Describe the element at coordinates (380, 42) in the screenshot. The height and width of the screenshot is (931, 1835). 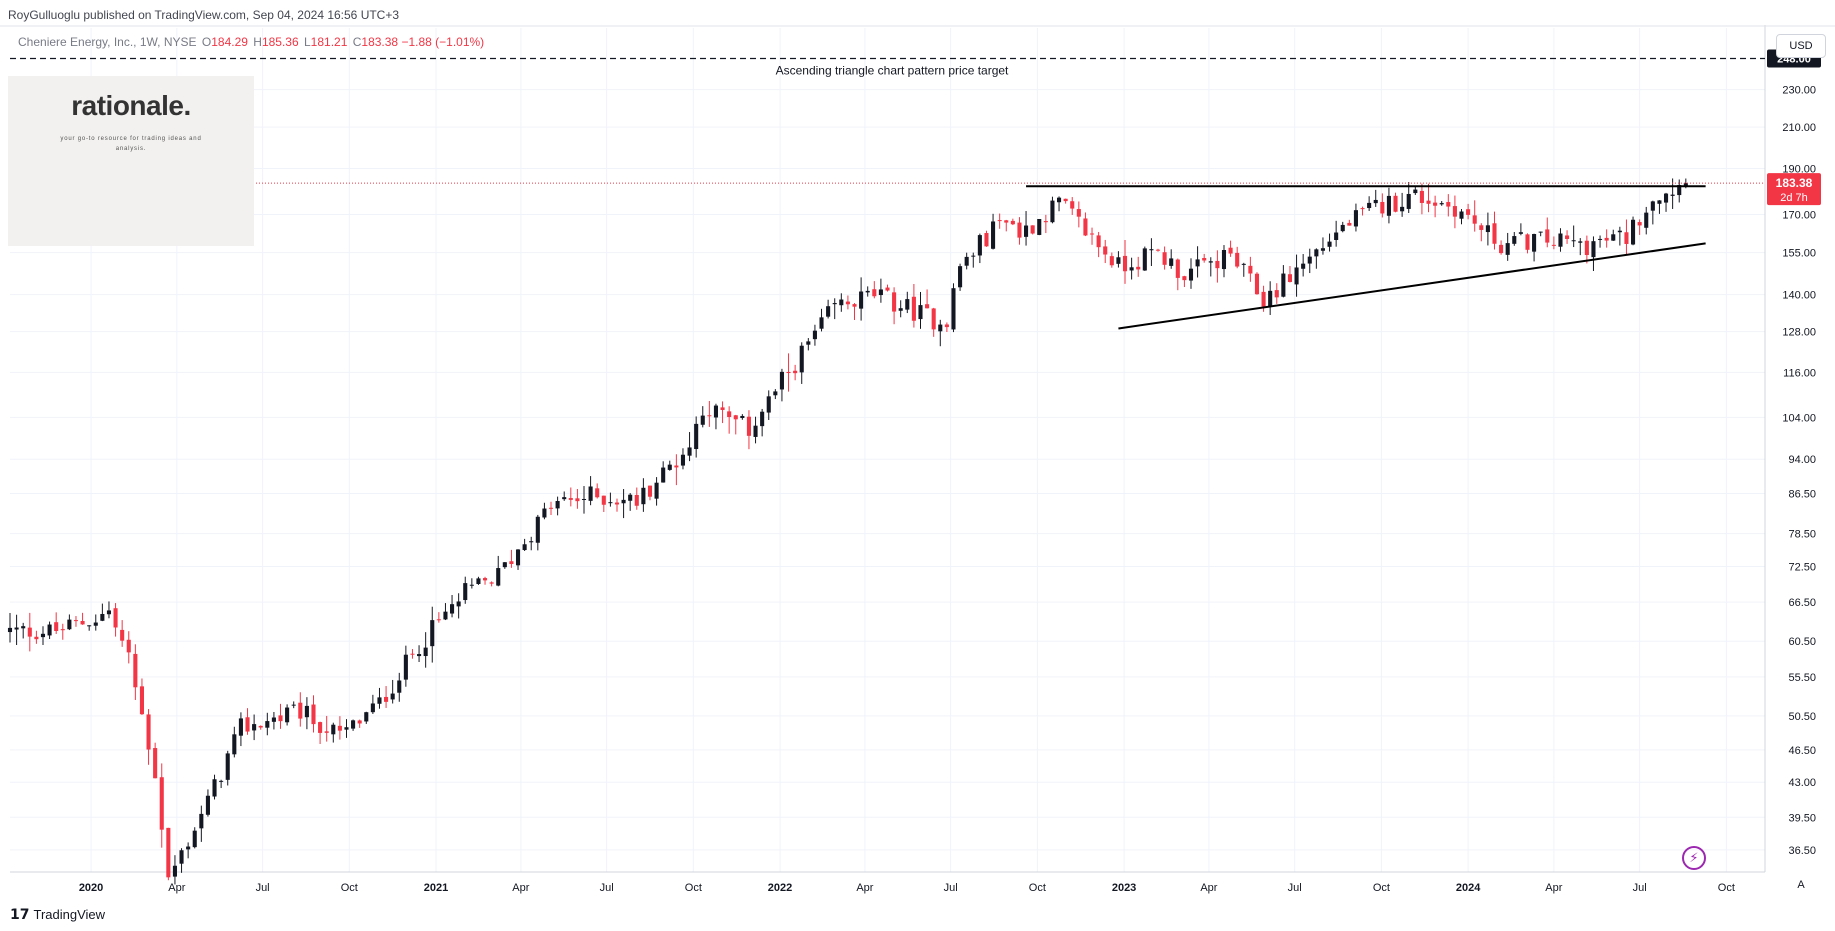
I see `close-value: 183.38` at that location.